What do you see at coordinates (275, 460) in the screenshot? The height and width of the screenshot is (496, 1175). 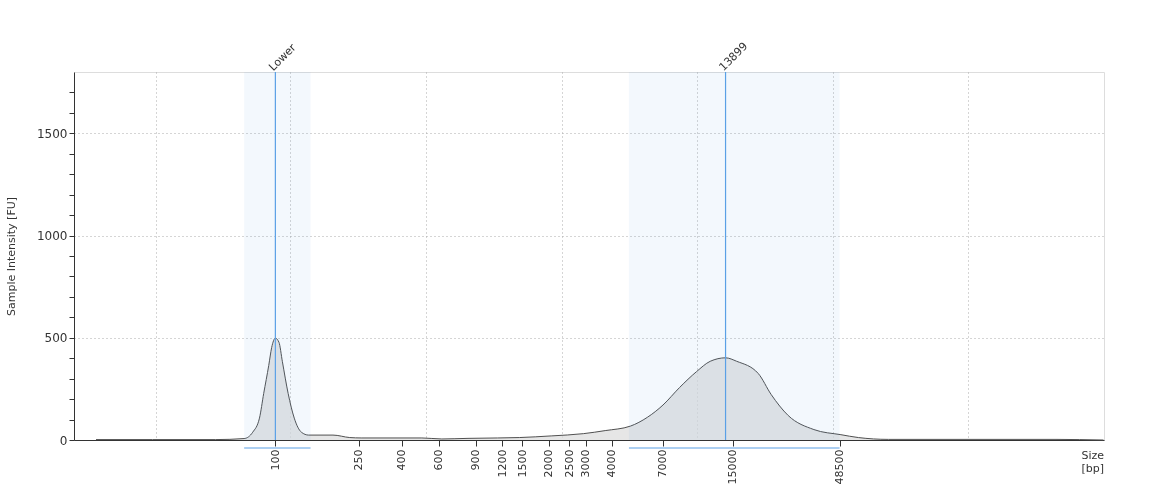 I see `x-tick-label: 100` at bounding box center [275, 460].